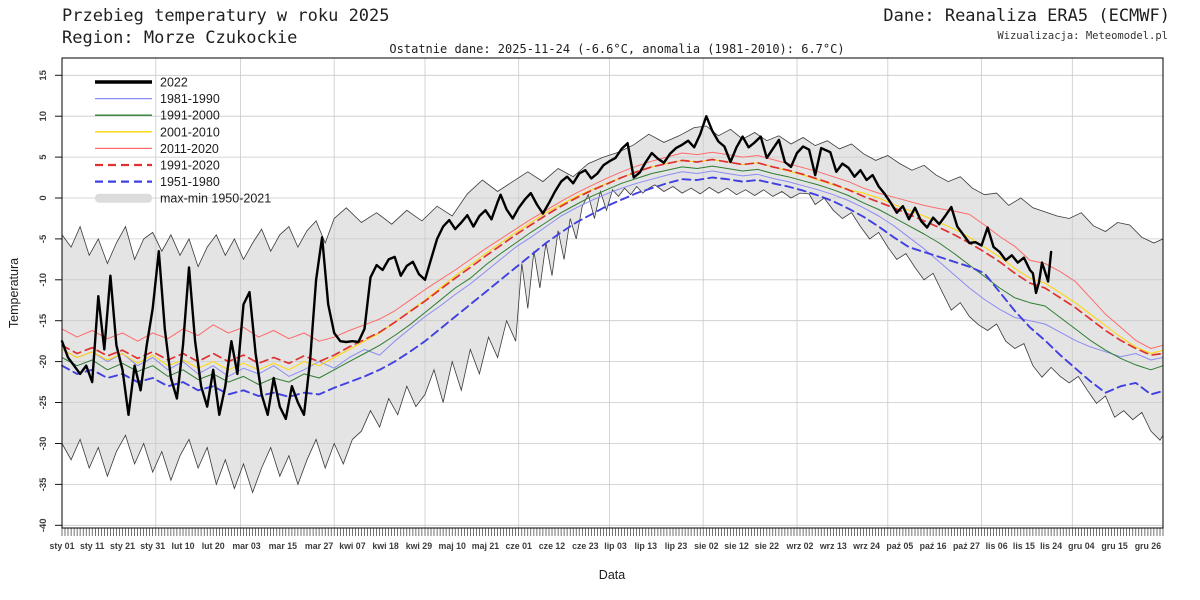 The width and height of the screenshot is (1200, 600). What do you see at coordinates (43, 402) in the screenshot?
I see `svg-text: -25` at bounding box center [43, 402].